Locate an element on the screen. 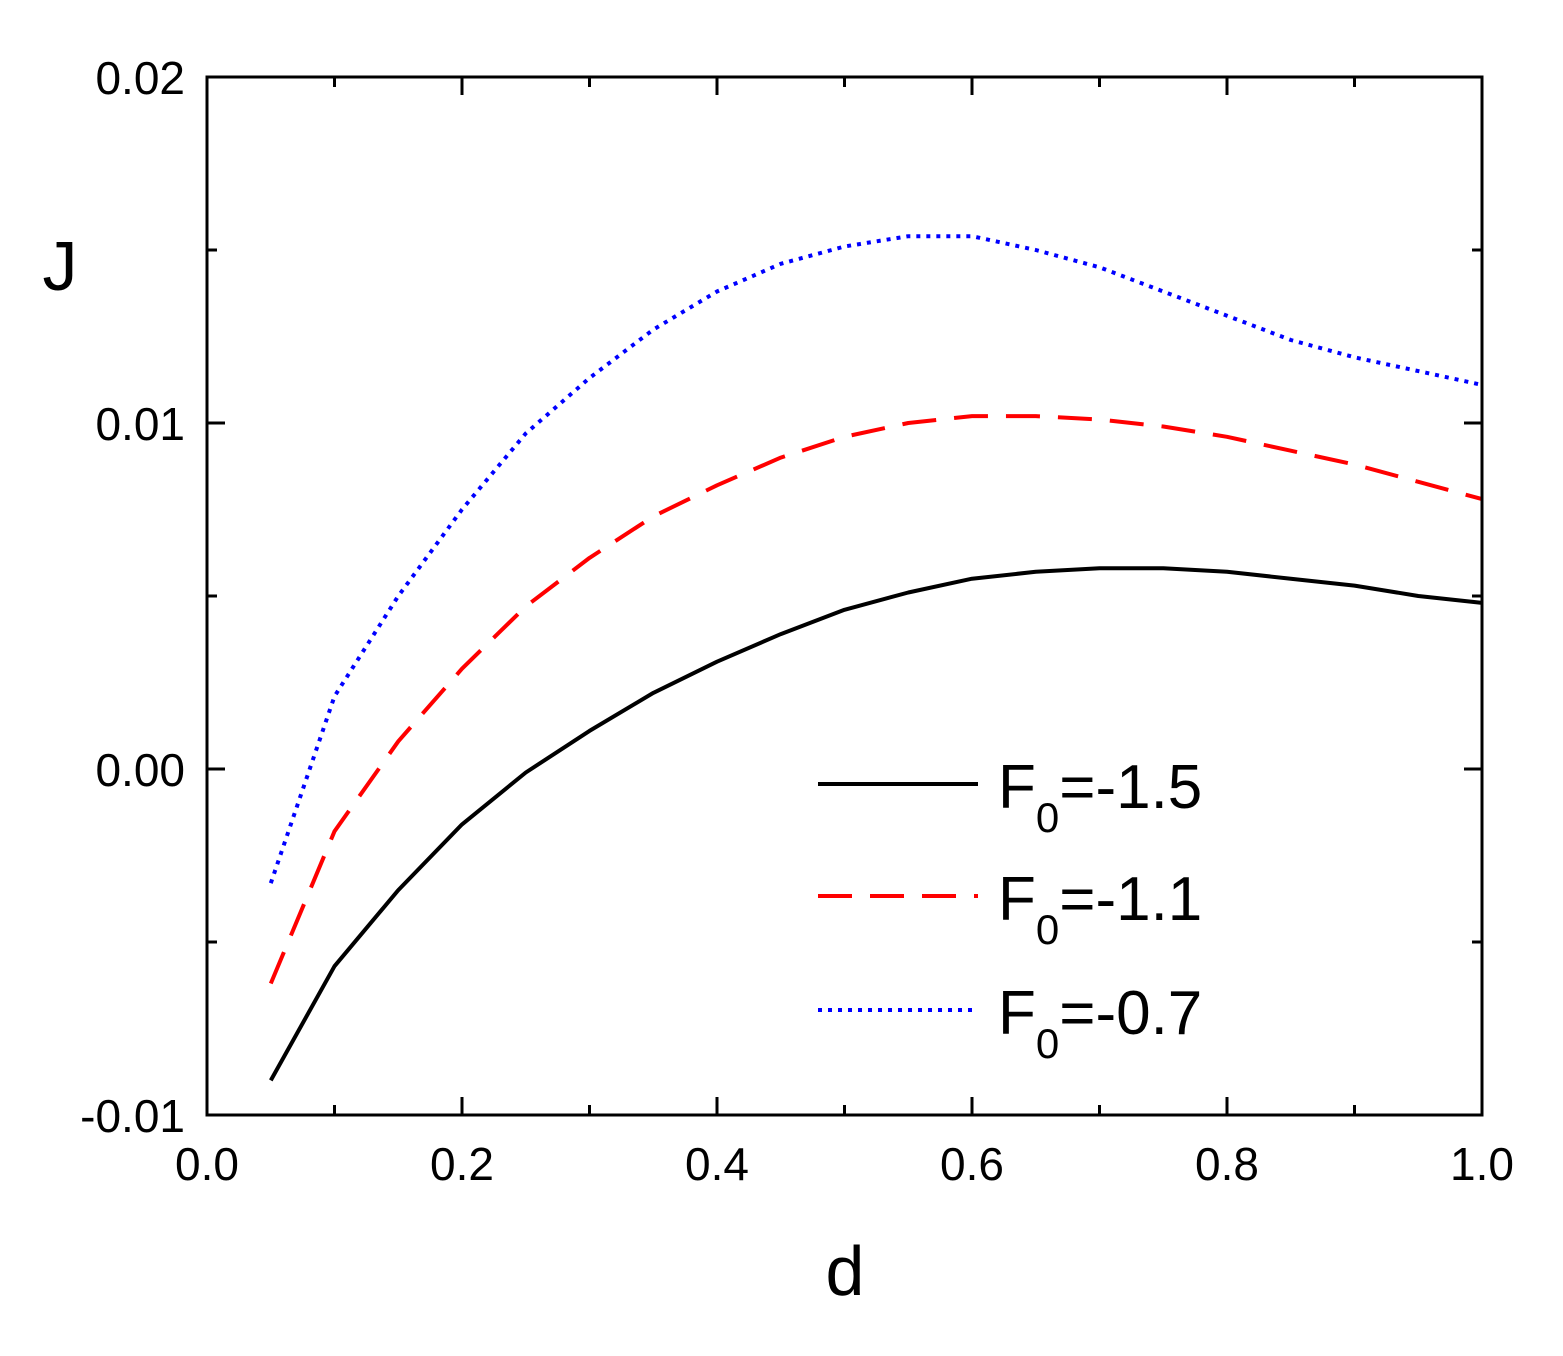 The height and width of the screenshot is (1356, 1563). y-tick-label: -0.01 is located at coordinates (132, 1116).